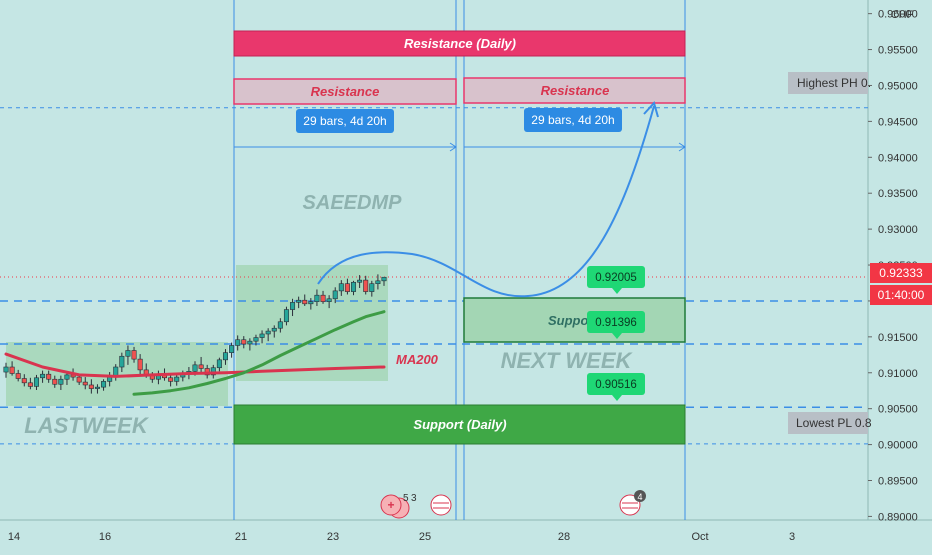 This screenshot has width=932, height=555. What do you see at coordinates (898, 230) in the screenshot?
I see `y-tick-label: 0.93000` at bounding box center [898, 230].